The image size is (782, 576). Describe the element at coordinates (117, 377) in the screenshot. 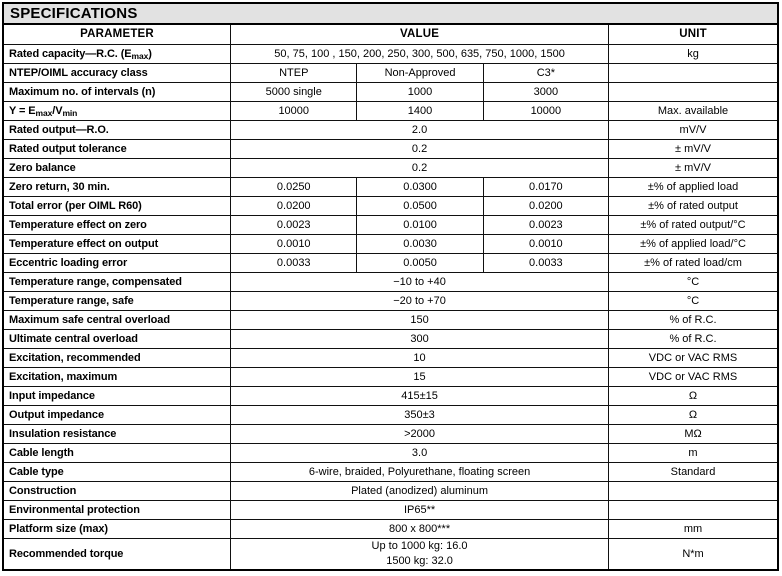

I see `parameter-cell: Excitation, maximum` at that location.